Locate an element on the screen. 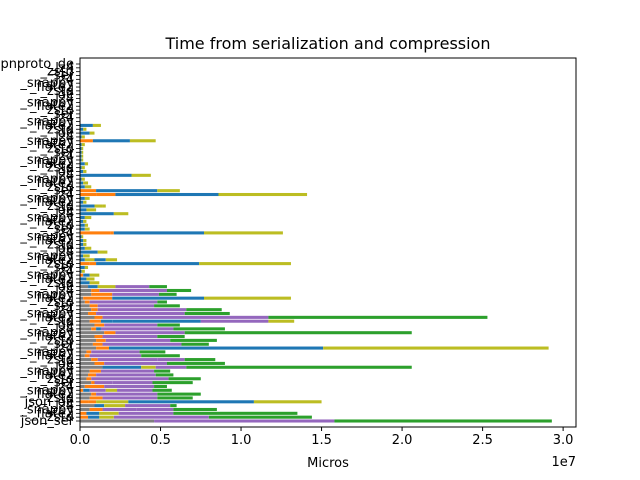 Image resolution: width=640 pixels, height=480 pixels. x-axis: 0.0 0.5 1.0 1.5 2.0 2.5 3.0 is located at coordinates (321, 437).